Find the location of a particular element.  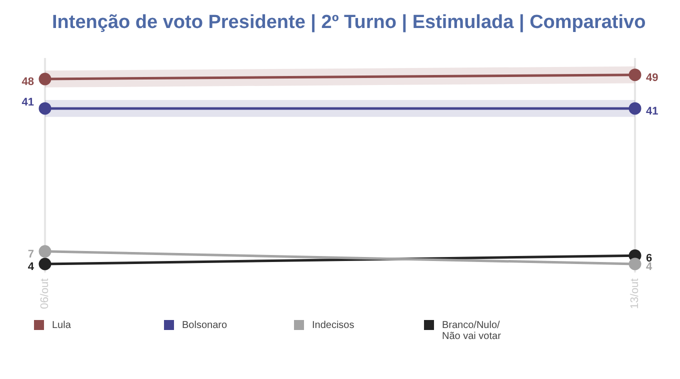

legend-label: Bolsonaro is located at coordinates (205, 325).